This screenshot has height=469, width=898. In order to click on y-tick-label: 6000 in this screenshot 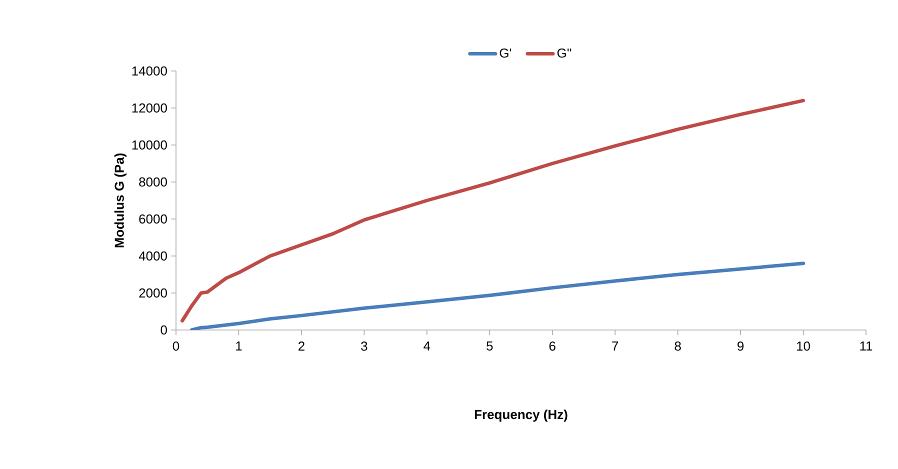, I will do `click(153, 219)`.